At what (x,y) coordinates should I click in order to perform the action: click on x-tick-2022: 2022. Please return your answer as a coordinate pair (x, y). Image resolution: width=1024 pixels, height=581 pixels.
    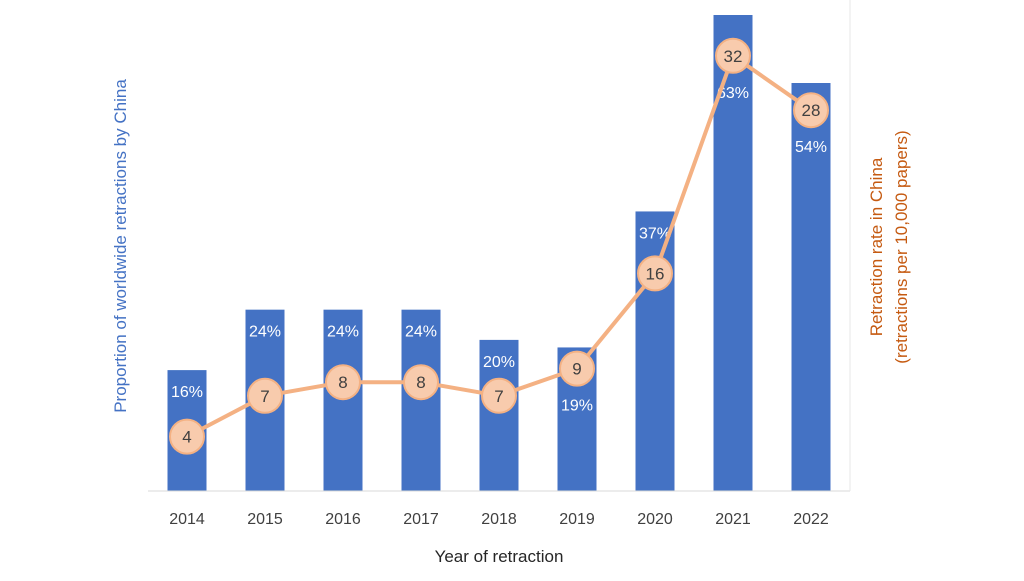
    Looking at the image, I should click on (811, 519).